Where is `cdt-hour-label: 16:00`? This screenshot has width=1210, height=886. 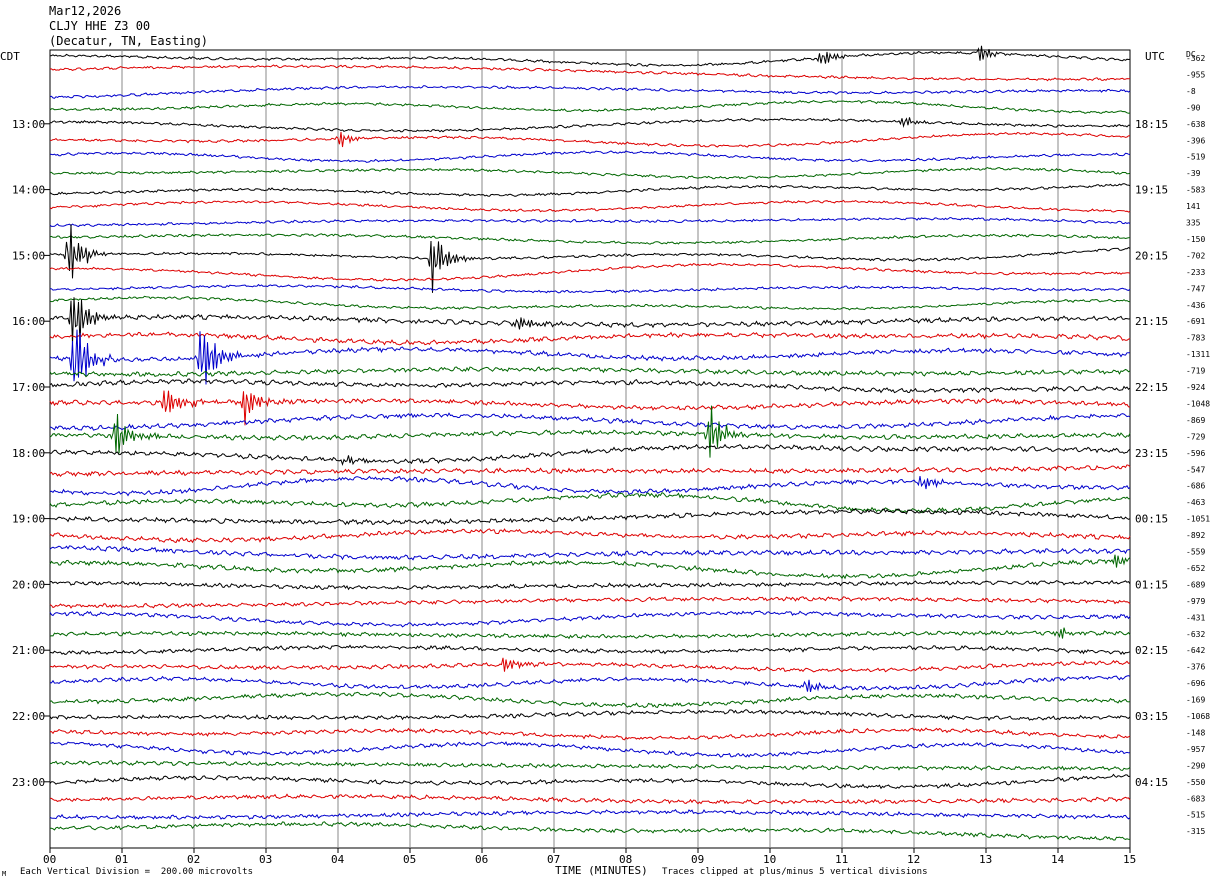
cdt-hour-label: 16:00 is located at coordinates (28, 321).